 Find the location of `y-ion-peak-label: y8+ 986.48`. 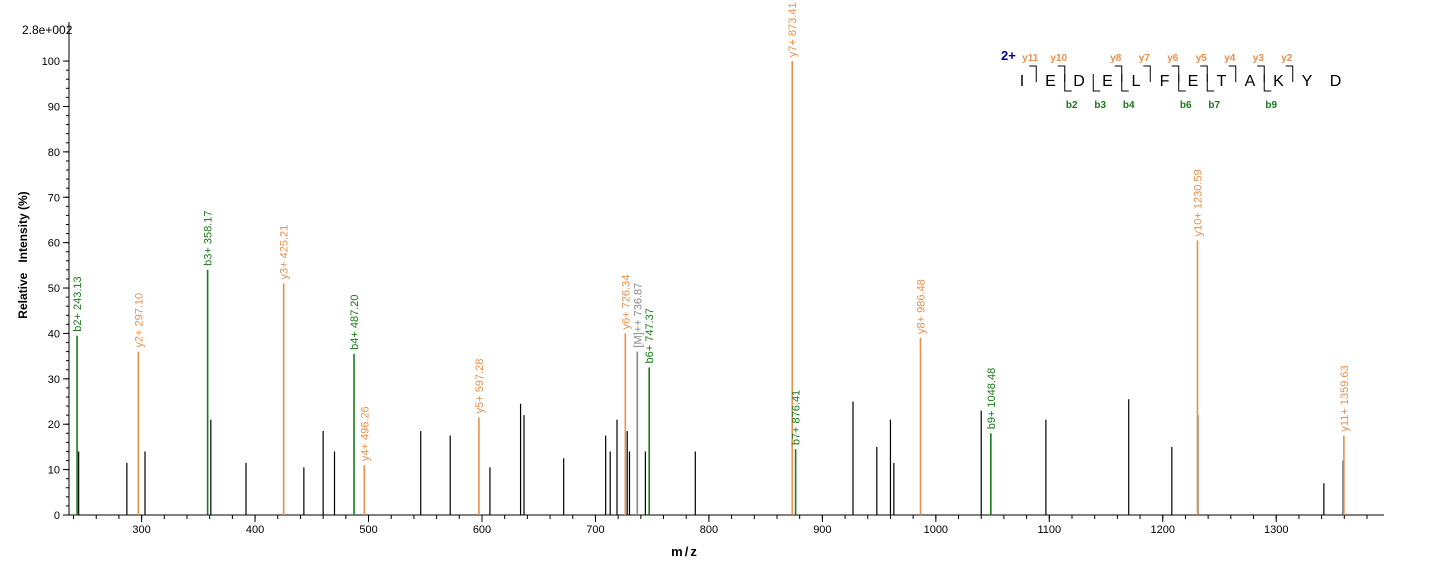

y-ion-peak-label: y8+ 986.48 is located at coordinates (921, 306).